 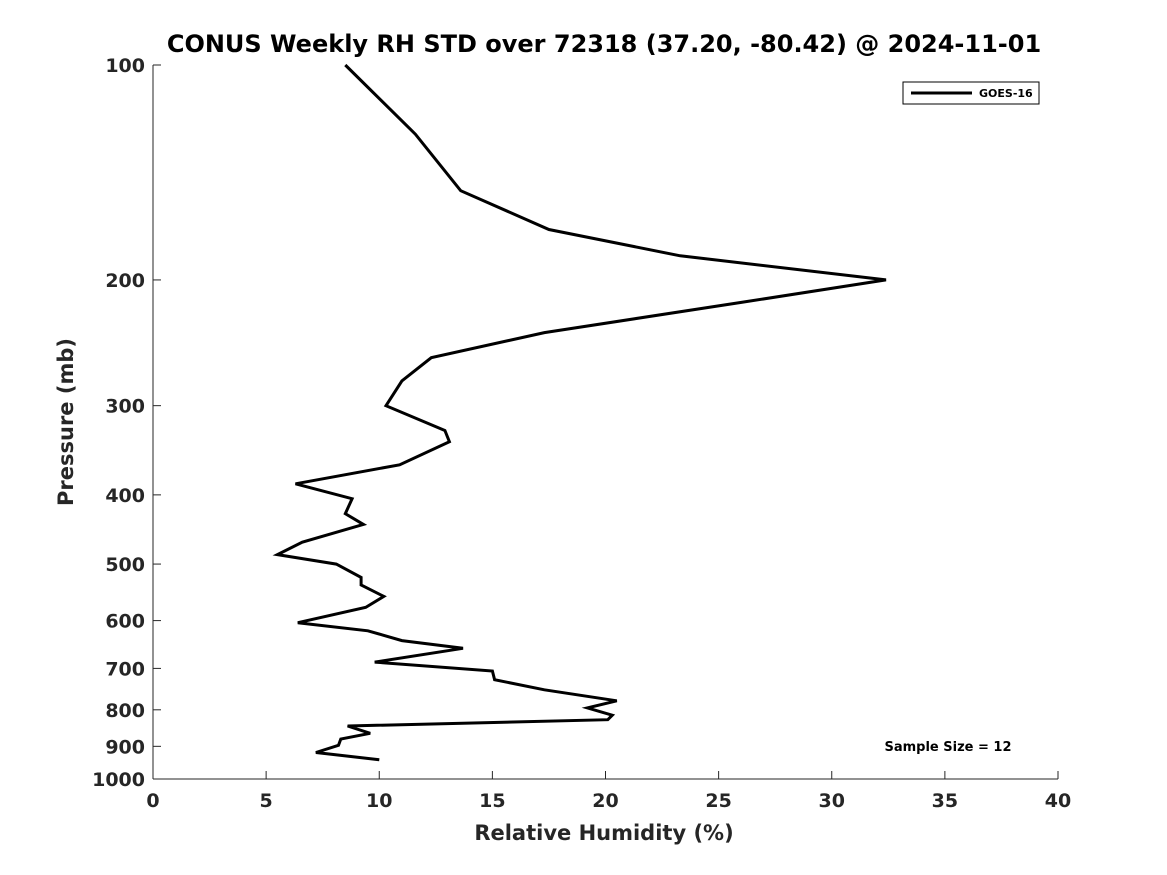 I want to click on x-tick-label: 30, so click(x=832, y=801).